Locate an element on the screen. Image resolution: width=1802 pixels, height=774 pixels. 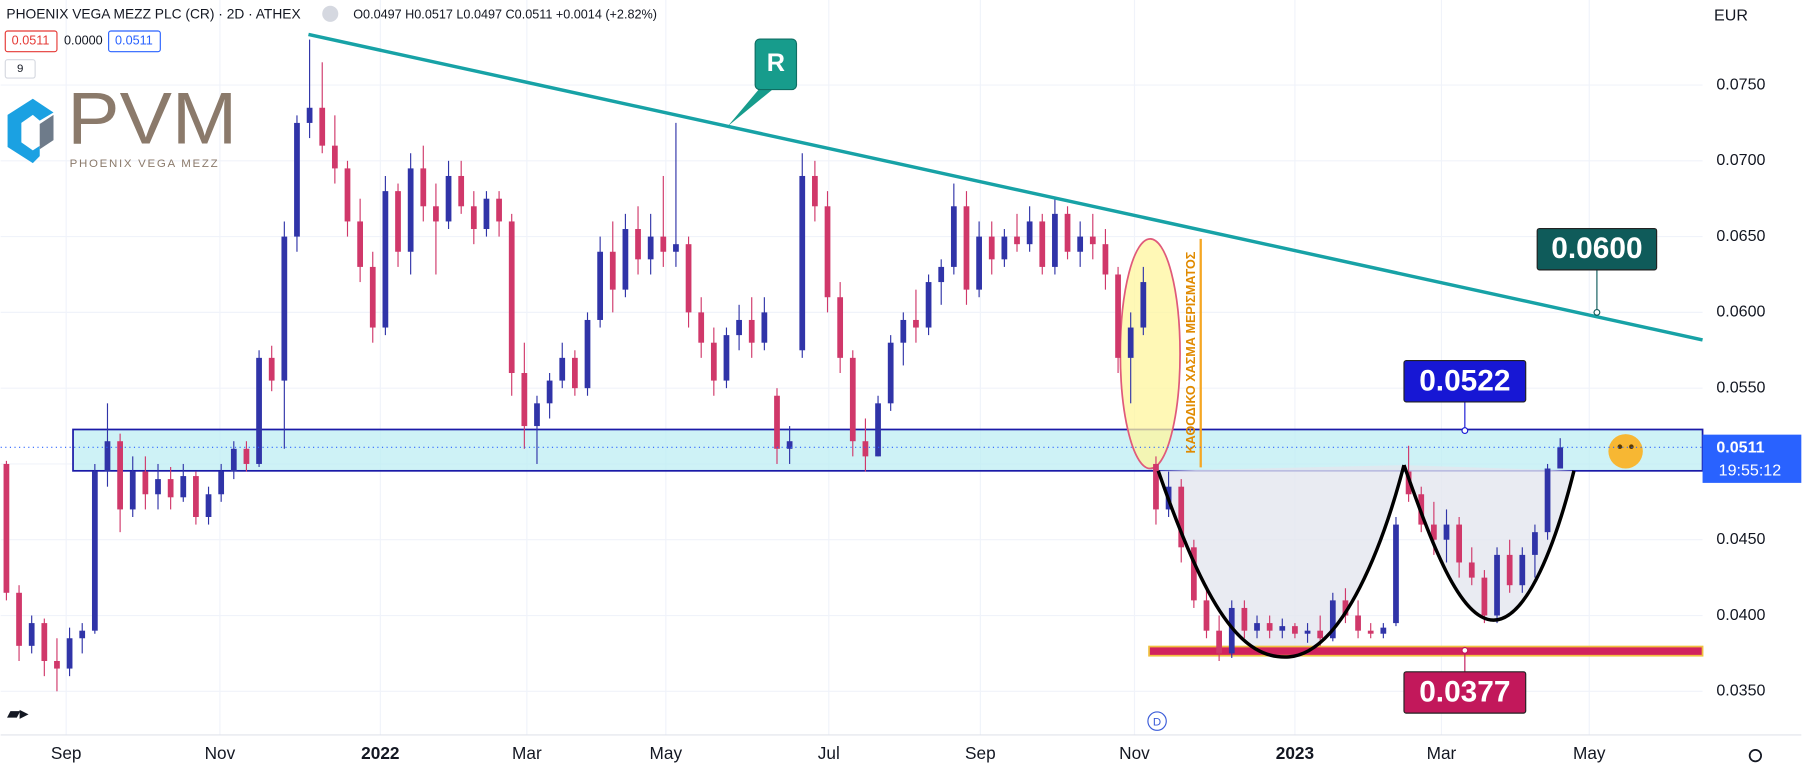
thinking-emoji is located at coordinates (1625, 451).